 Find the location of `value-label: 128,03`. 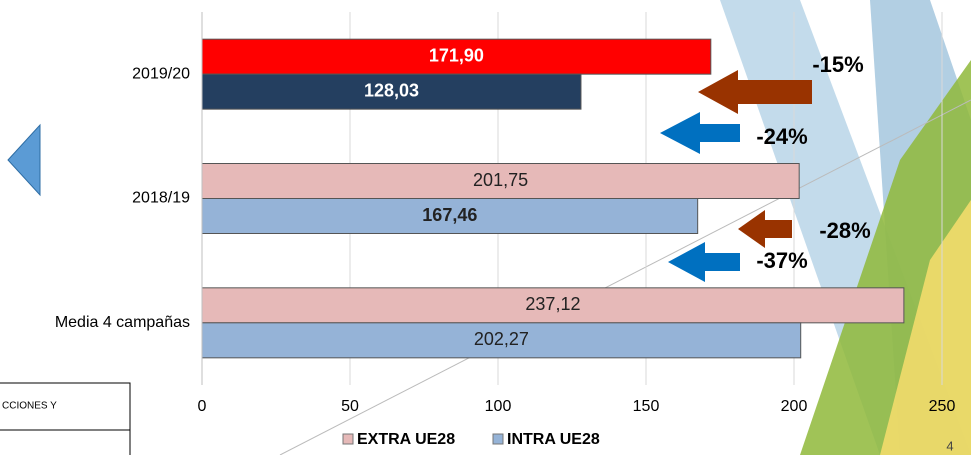

value-label: 128,03 is located at coordinates (391, 90).